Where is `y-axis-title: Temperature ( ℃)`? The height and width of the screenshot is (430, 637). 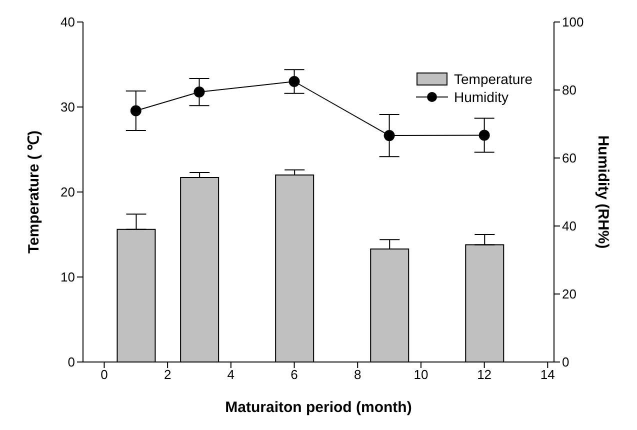 y-axis-title: Temperature ( ℃) is located at coordinates (33, 192).